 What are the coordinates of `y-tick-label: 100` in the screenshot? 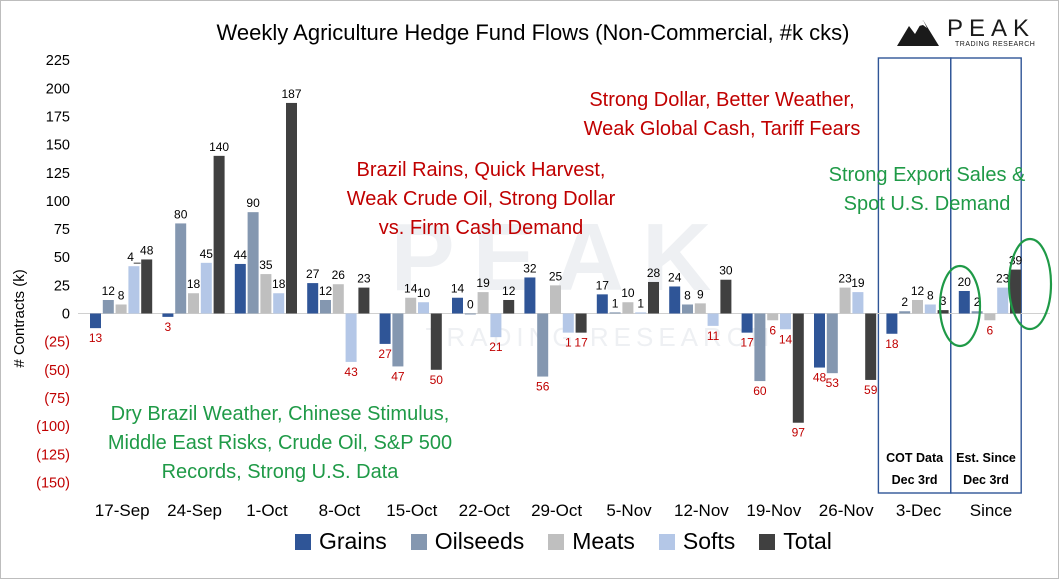 It's located at (58, 202).